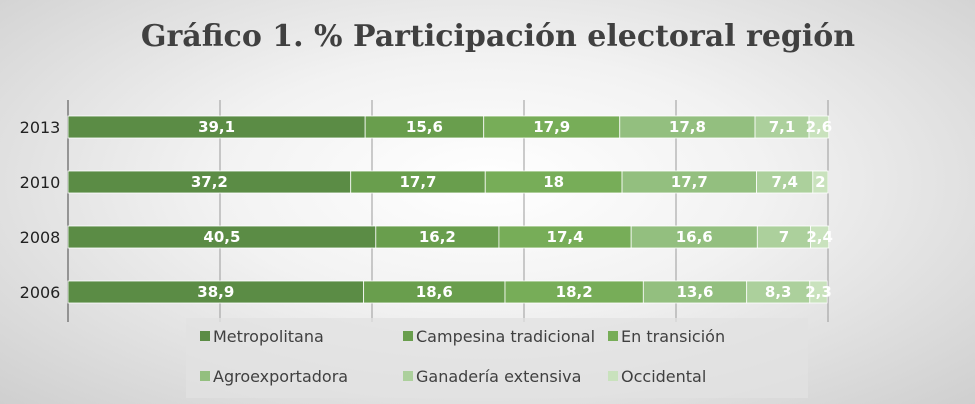  What do you see at coordinates (498, 376) in the screenshot?
I see `legend-label: Ganadería extensiva` at bounding box center [498, 376].